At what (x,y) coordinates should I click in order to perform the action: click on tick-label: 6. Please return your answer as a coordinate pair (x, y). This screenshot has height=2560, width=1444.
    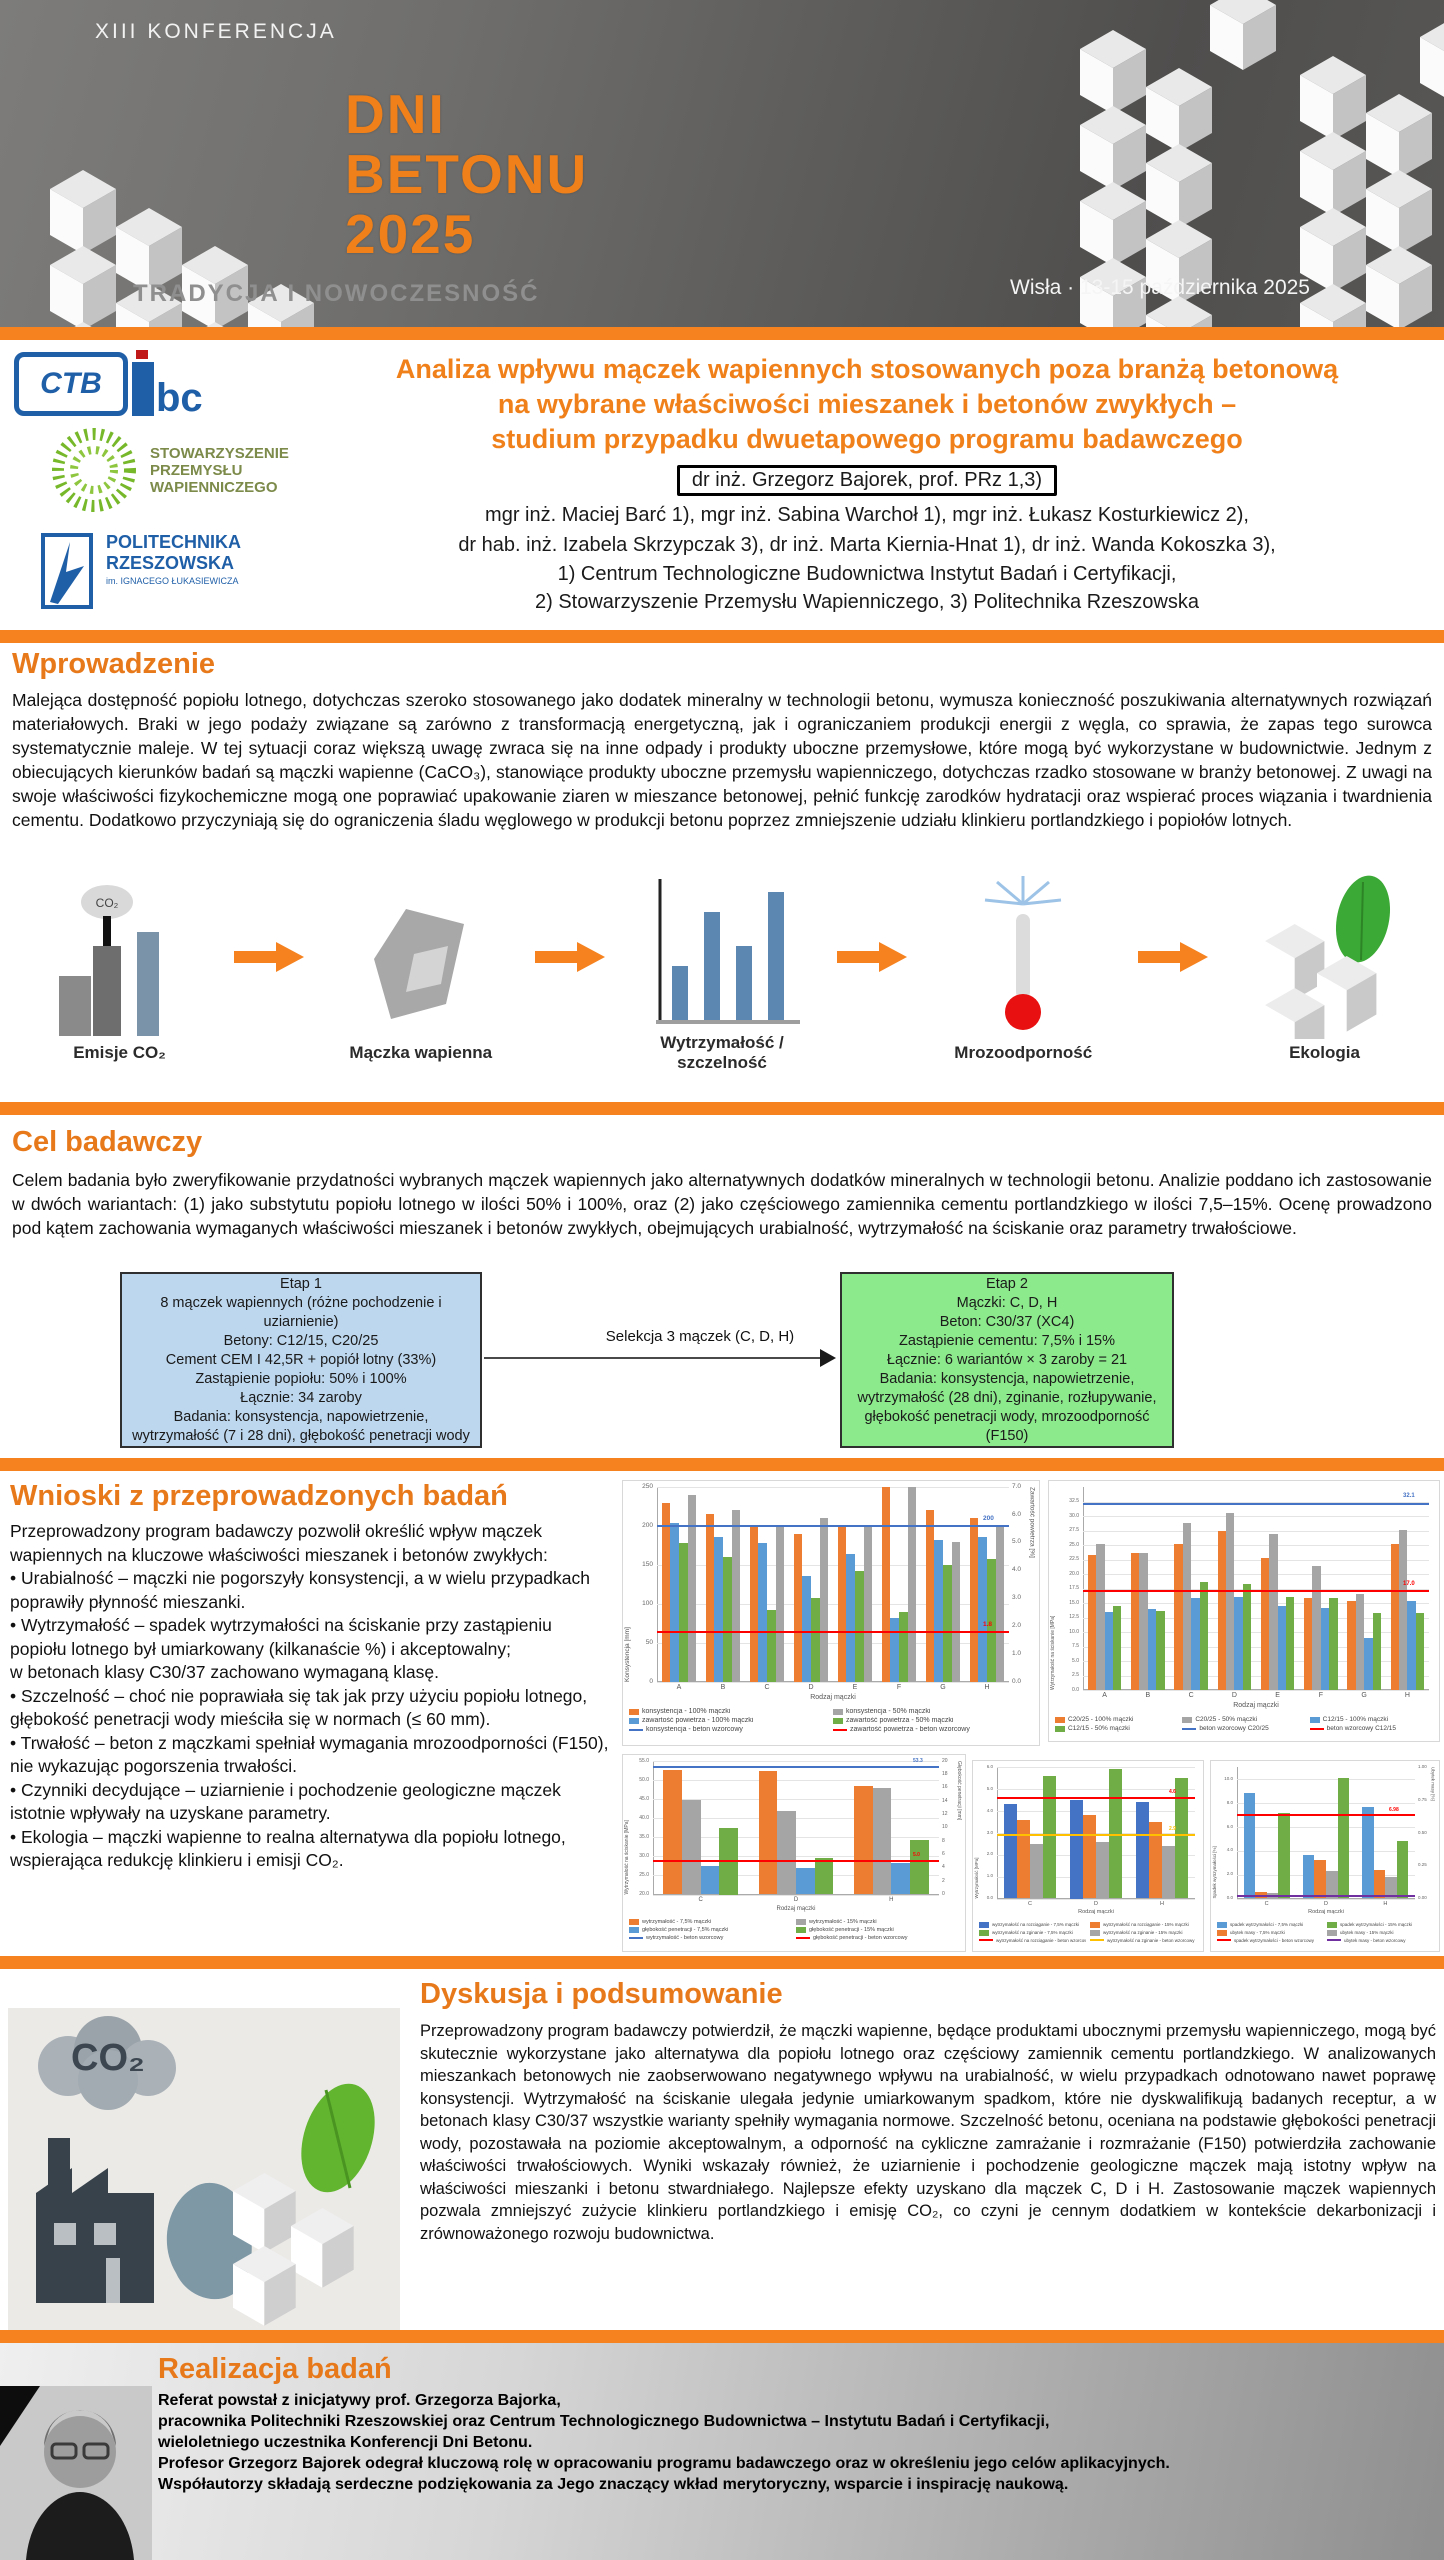
    Looking at the image, I should click on (943, 1853).